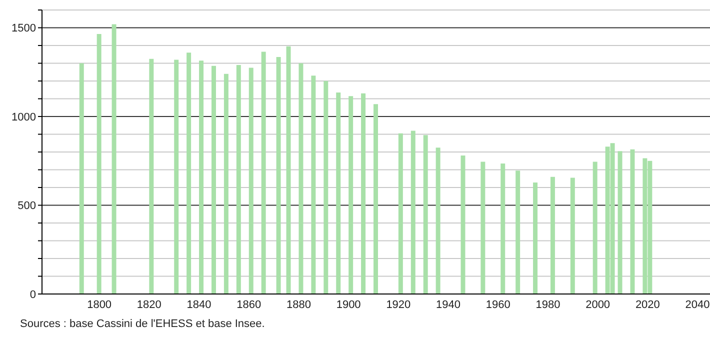 This screenshot has height=340, width=710. Describe the element at coordinates (143, 324) in the screenshot. I see `source-note: Sources : base Cassini de l'EHESS et base Insee.` at that location.